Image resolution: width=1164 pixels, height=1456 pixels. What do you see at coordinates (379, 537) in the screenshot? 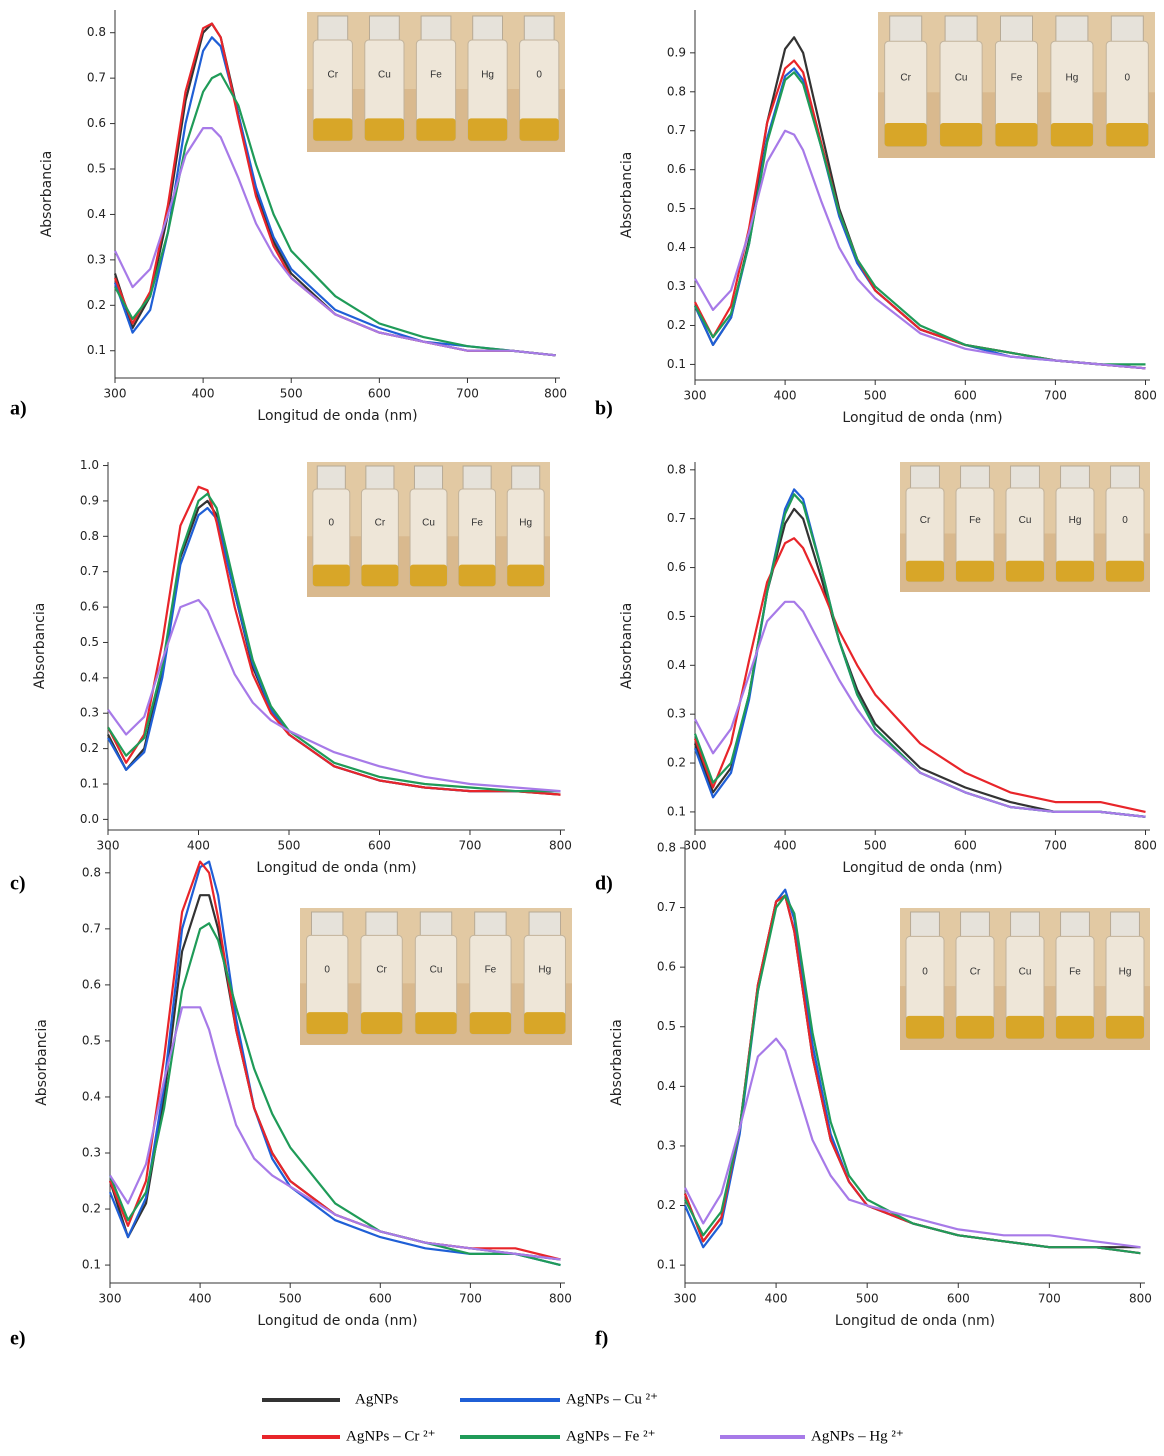
I see `vial-glass` at bounding box center [379, 537].